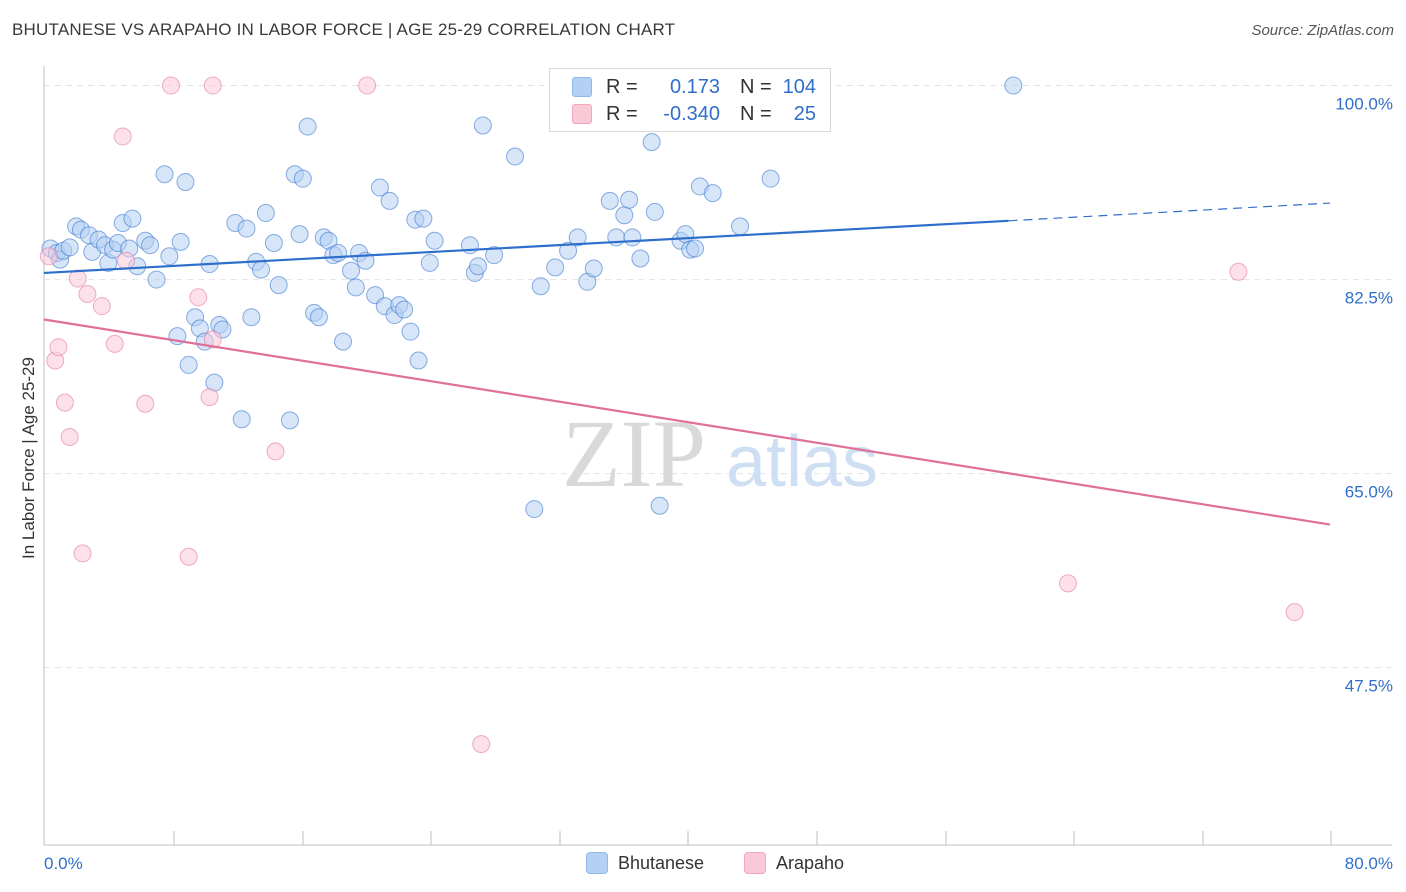 The image size is (1406, 892). What do you see at coordinates (661, 862) in the screenshot?
I see `bottom-legend-label-bhutanese: Bhutanese` at bounding box center [661, 862].